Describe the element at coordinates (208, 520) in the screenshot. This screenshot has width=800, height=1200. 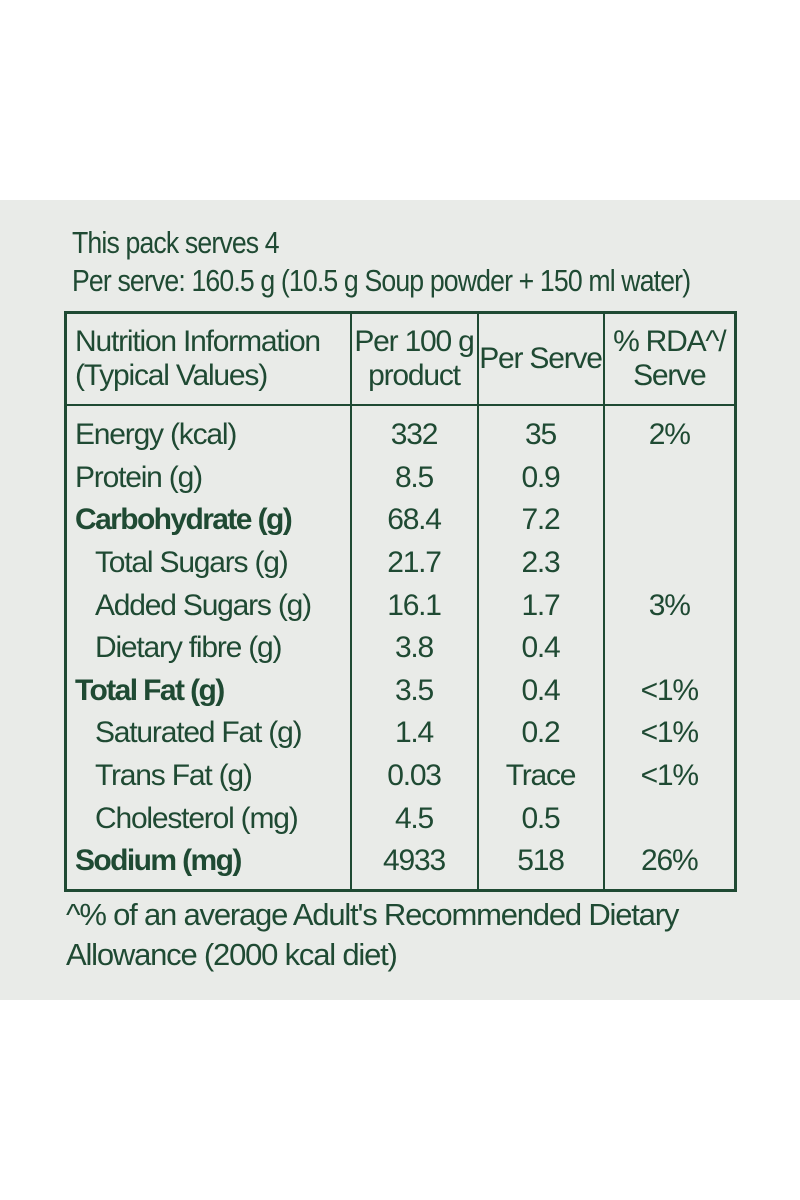
I see `nutrient-name-cell: Carbohydrate (g)` at that location.